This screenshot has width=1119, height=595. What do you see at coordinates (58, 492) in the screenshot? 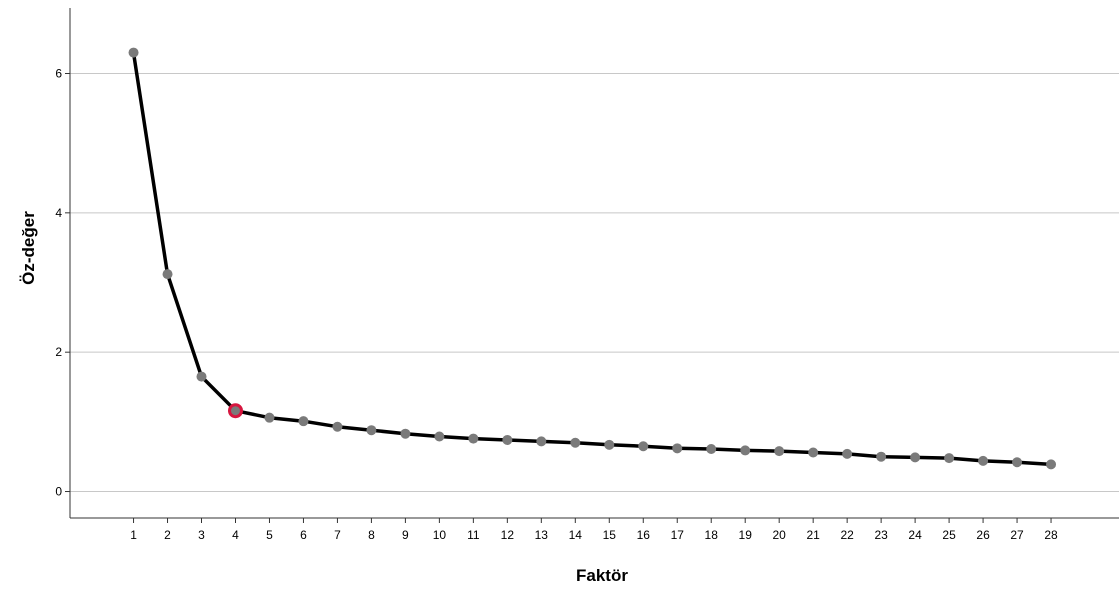
I see `y-tick-label-0: 0` at bounding box center [58, 492].